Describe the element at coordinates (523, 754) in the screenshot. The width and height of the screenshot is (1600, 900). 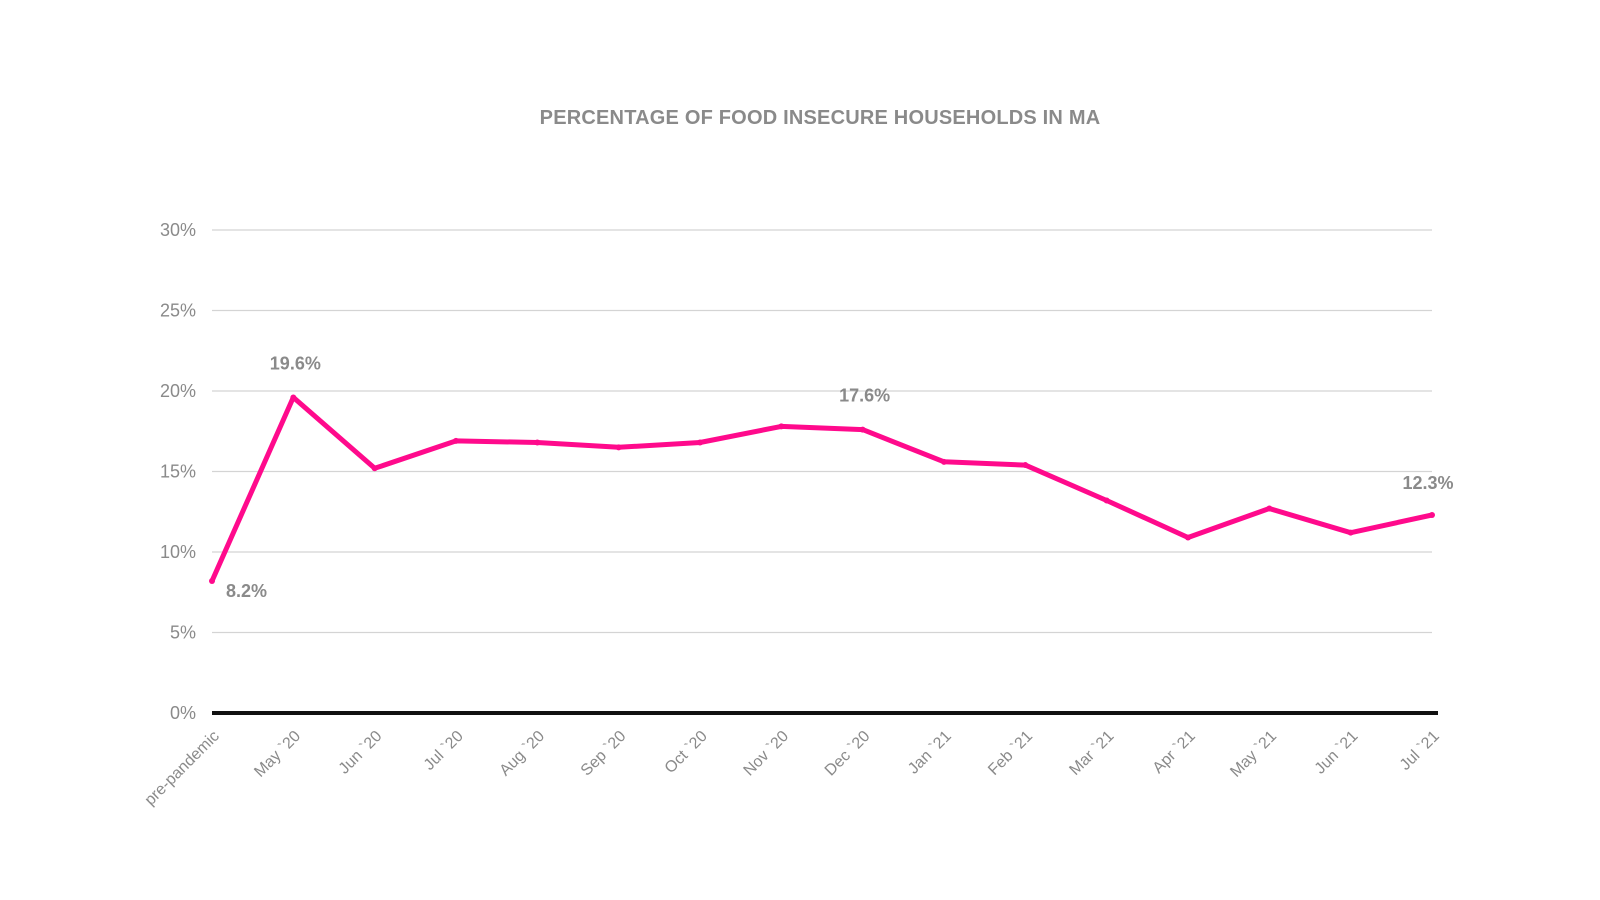
I see `x-tick-label: Aug `20` at that location.